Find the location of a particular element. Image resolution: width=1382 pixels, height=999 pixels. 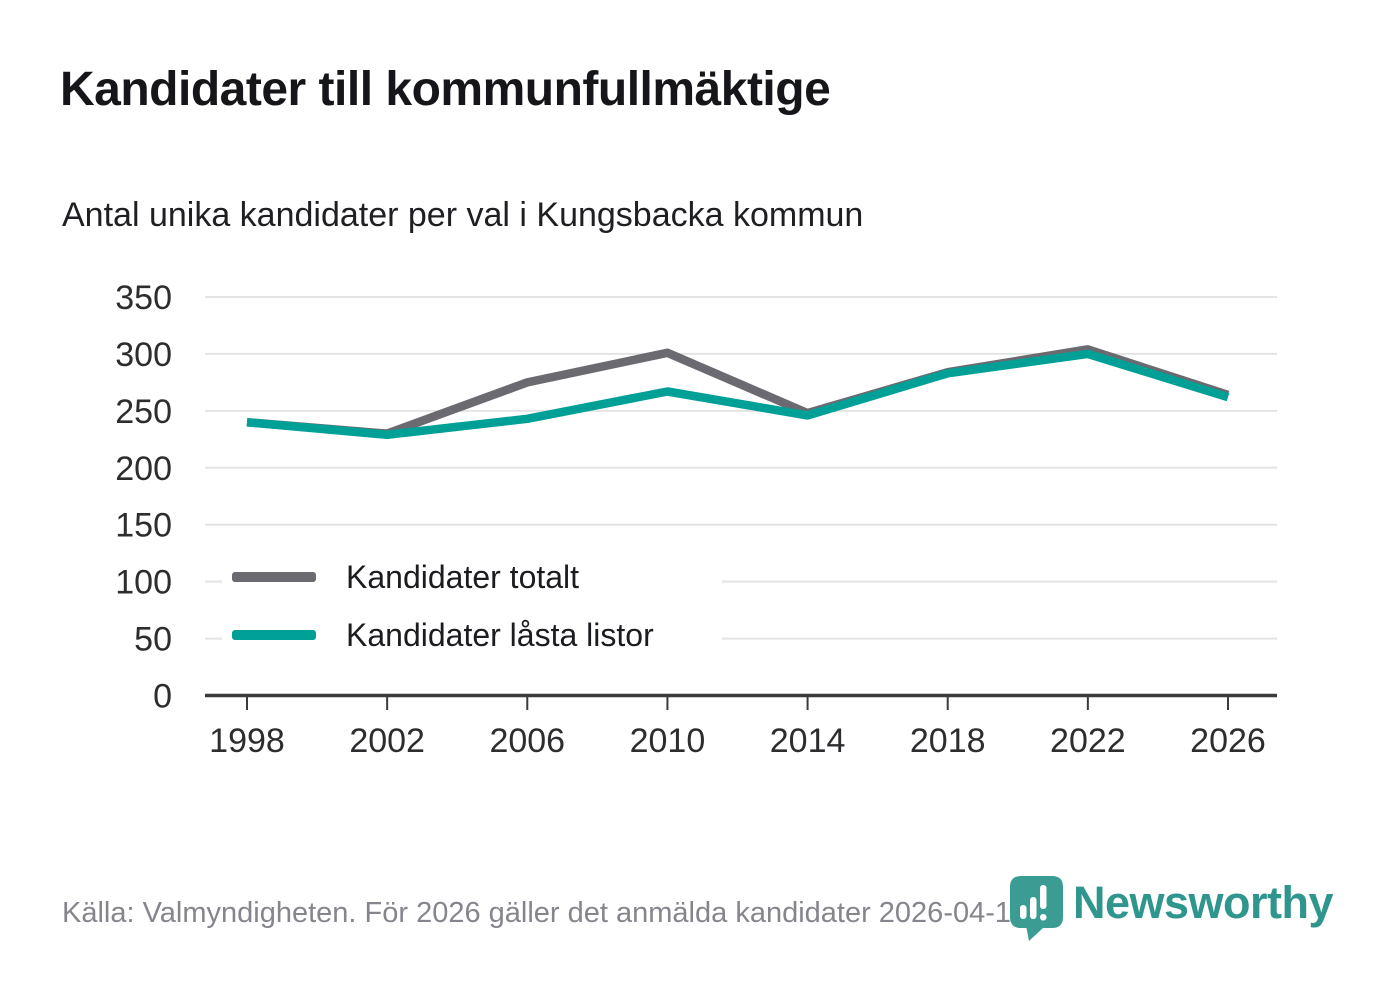

legend-label-lasta-listor: Kandidater låsta listor is located at coordinates (500, 634).